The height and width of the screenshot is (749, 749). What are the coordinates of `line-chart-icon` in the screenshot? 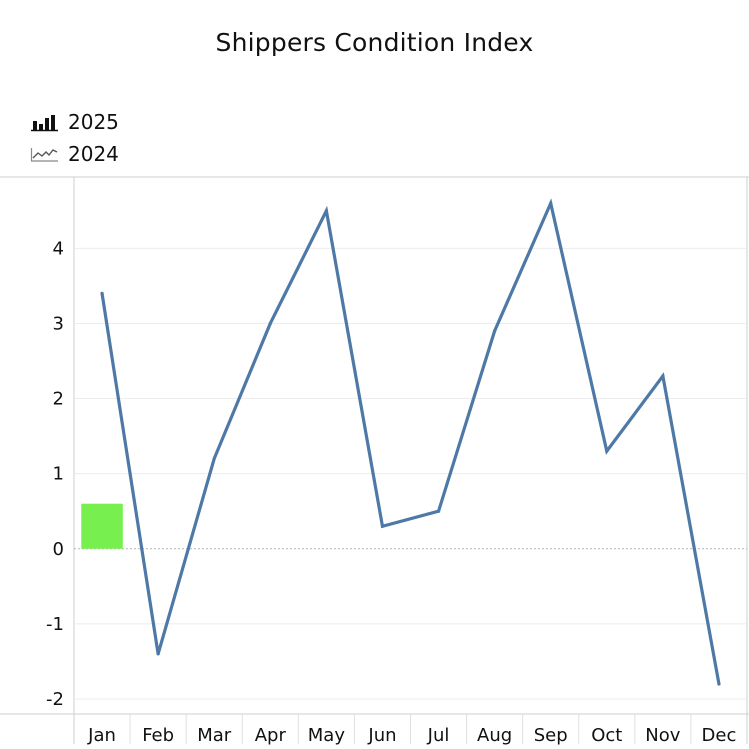 It's located at (44, 155).